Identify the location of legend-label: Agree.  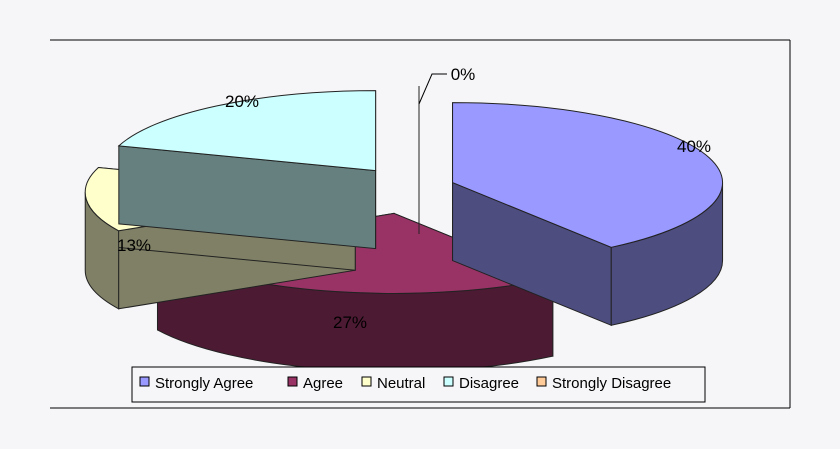
(323, 383).